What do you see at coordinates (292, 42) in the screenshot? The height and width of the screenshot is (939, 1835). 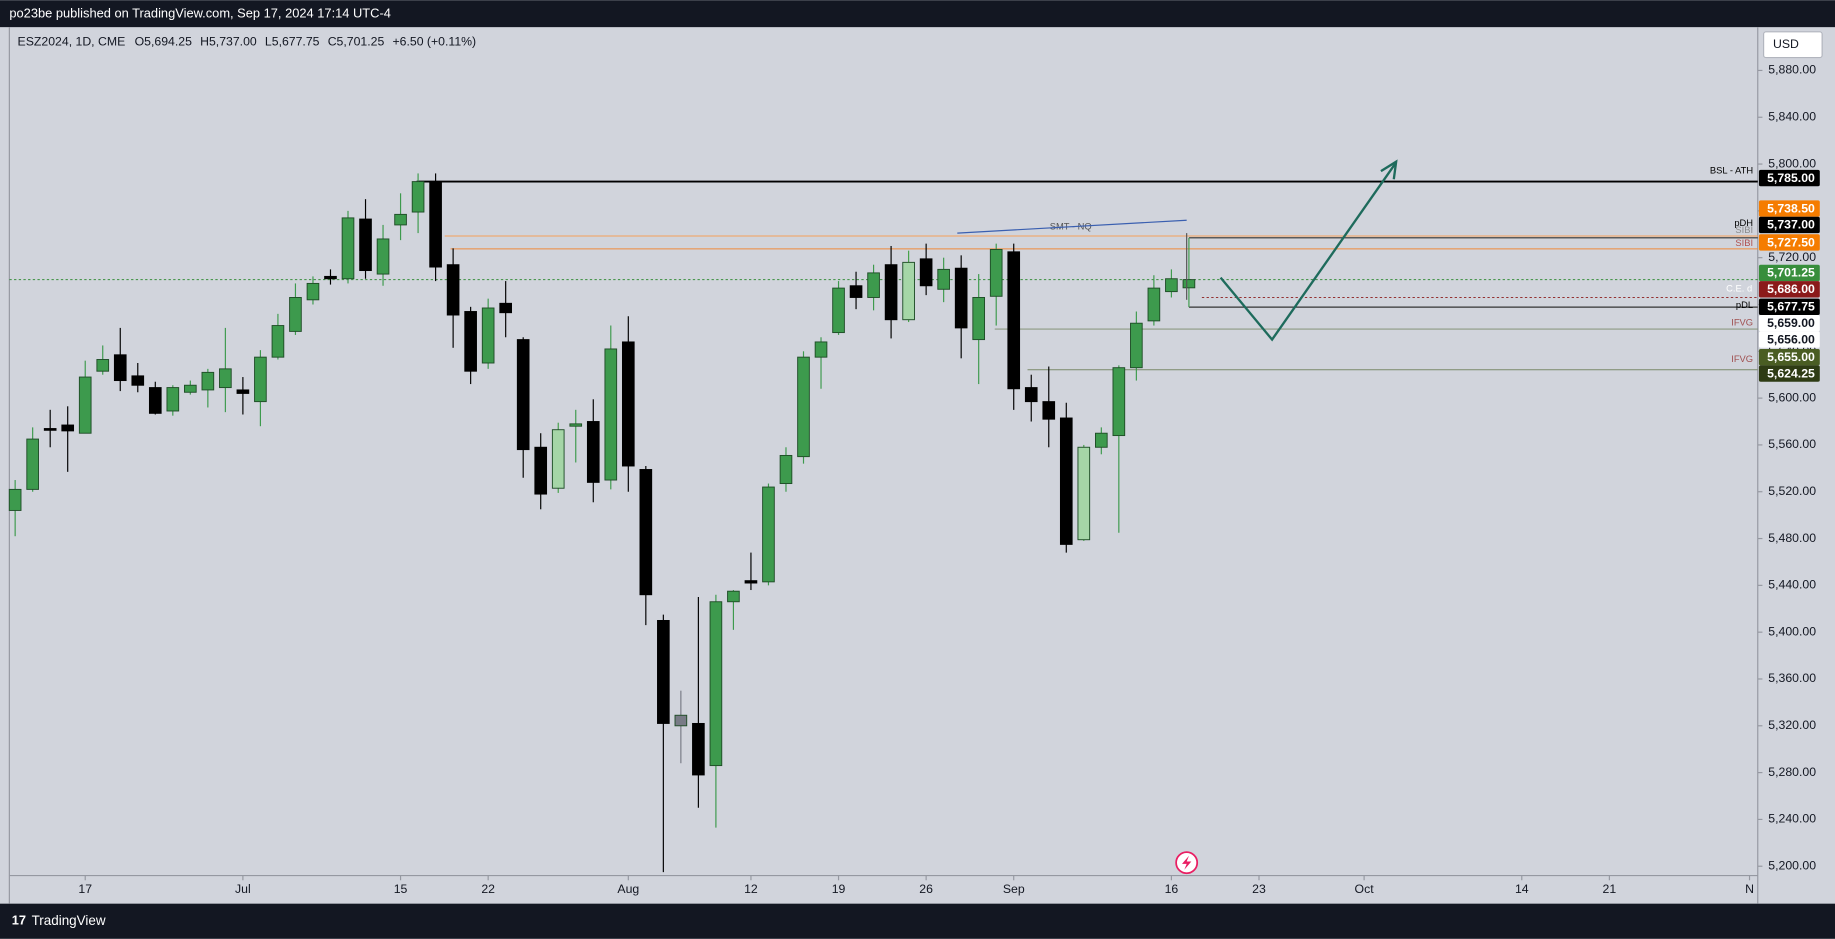 I see `ohlc-label: L5,677.75` at bounding box center [292, 42].